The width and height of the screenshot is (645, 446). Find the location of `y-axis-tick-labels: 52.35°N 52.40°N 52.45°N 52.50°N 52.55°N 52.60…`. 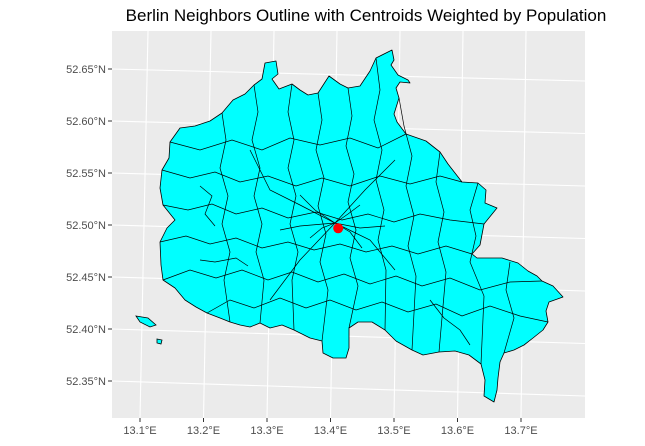

y-axis-tick-labels: 52.35°N 52.40°N 52.45°N 52.50°N 52.55°N 52.60… is located at coordinates (86, 226).